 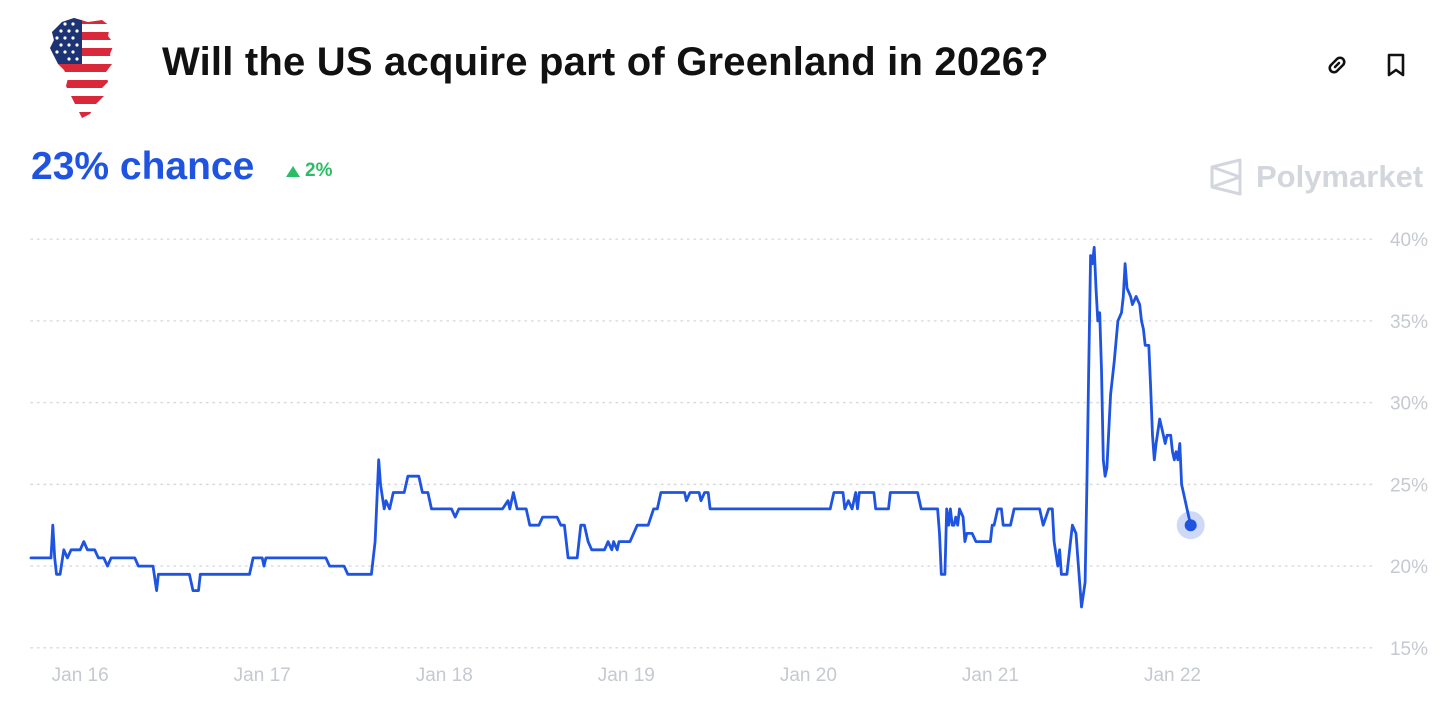 What do you see at coordinates (80, 675) in the screenshot?
I see `x-tick-label: Jan 16` at bounding box center [80, 675].